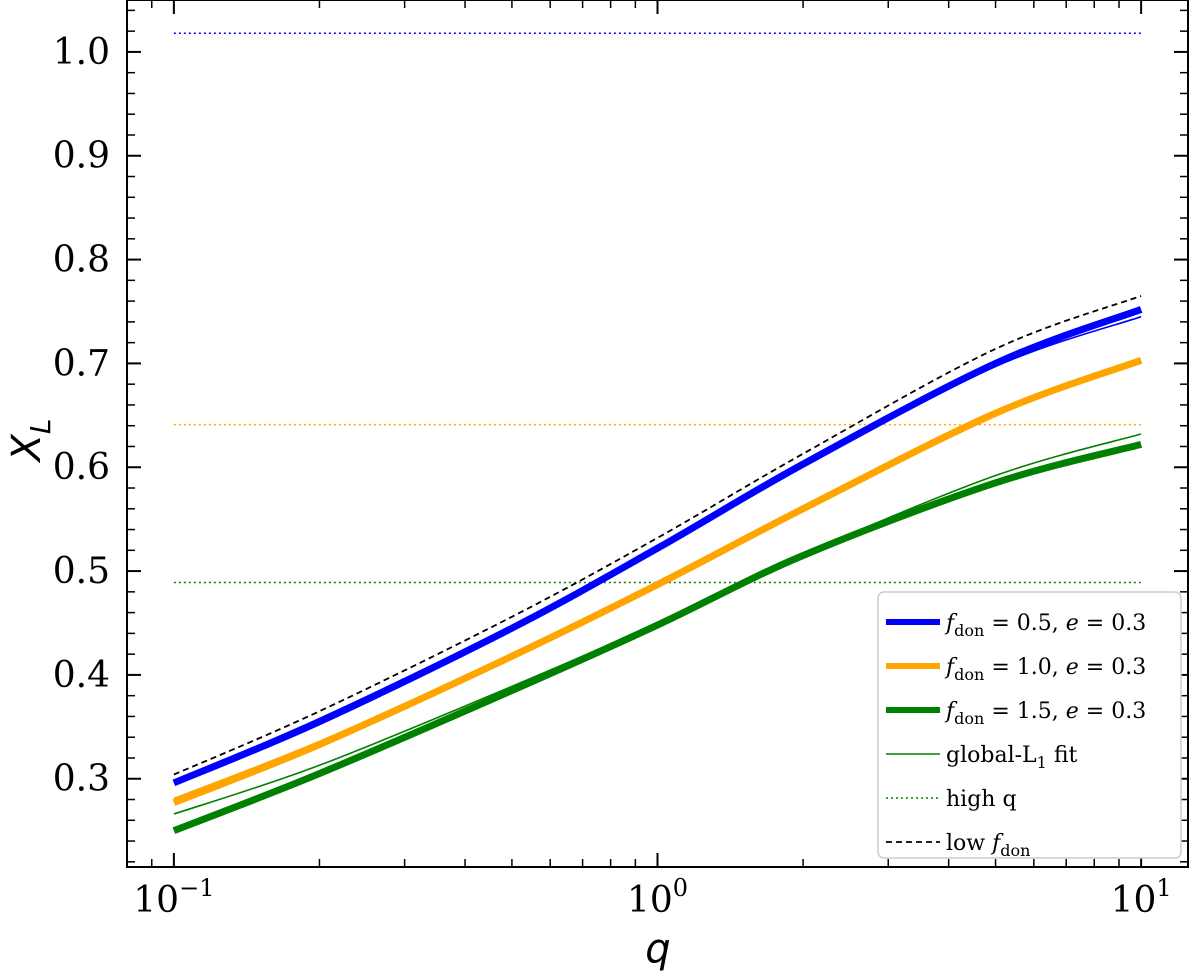 The width and height of the screenshot is (1200, 973). Describe the element at coordinates (680, 888) in the screenshot. I see `x-tick-exponent: 0` at that location.